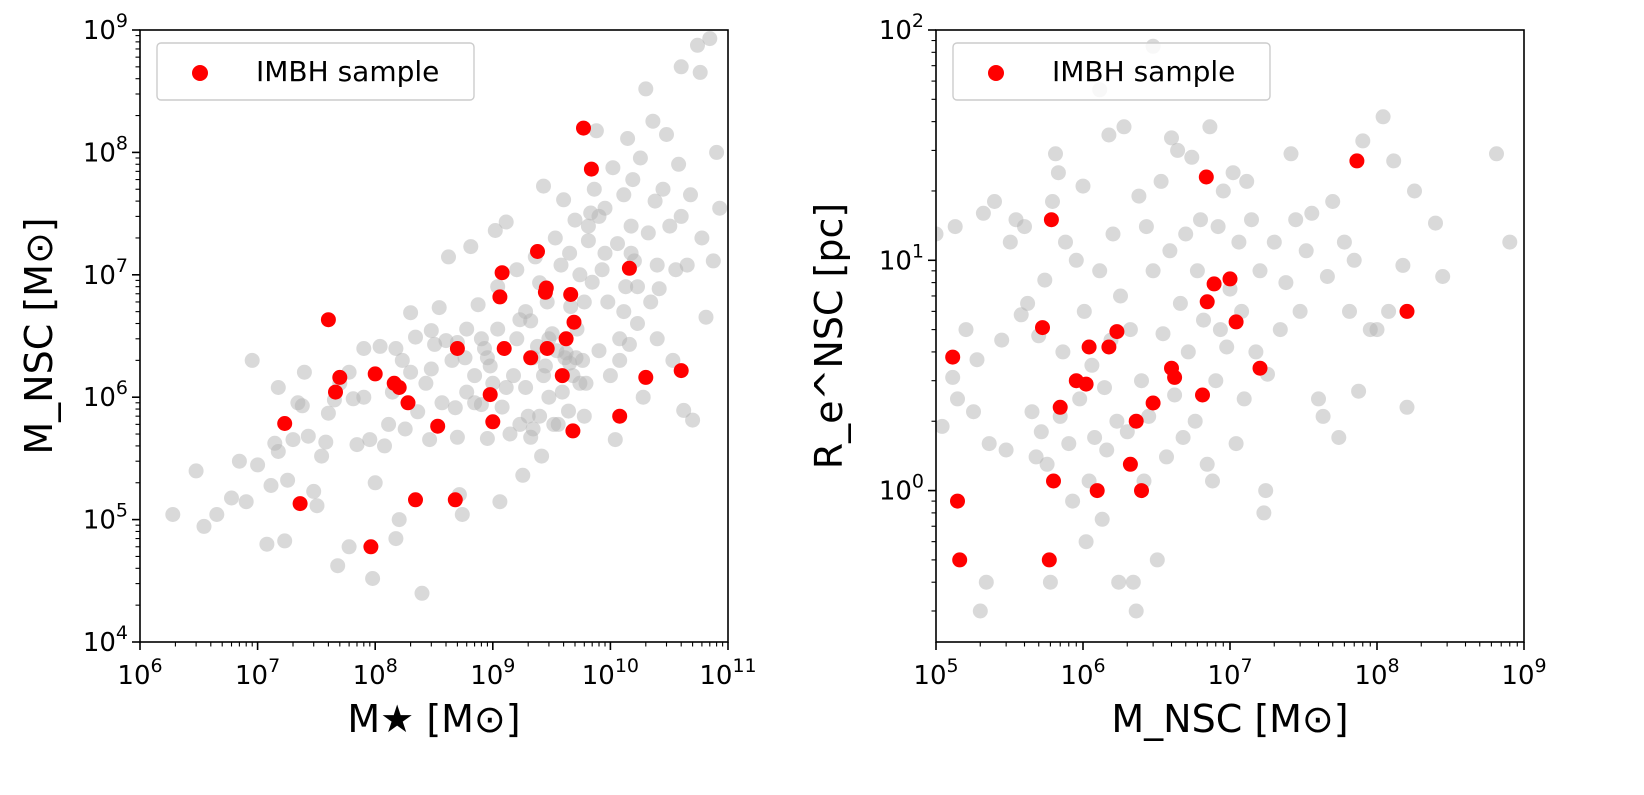  I want to click on x-tick-label: 10⁹, so click(1523, 673).